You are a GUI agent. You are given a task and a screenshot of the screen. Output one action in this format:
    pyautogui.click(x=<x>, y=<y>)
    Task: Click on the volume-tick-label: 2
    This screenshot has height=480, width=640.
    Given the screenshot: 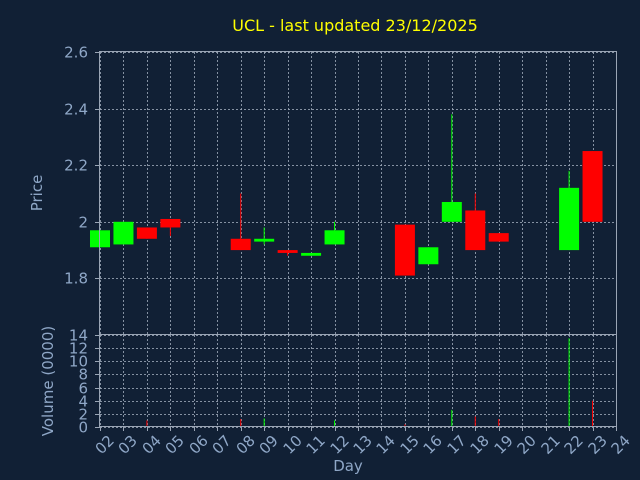 What is the action you would take?
    pyautogui.click(x=83, y=415)
    